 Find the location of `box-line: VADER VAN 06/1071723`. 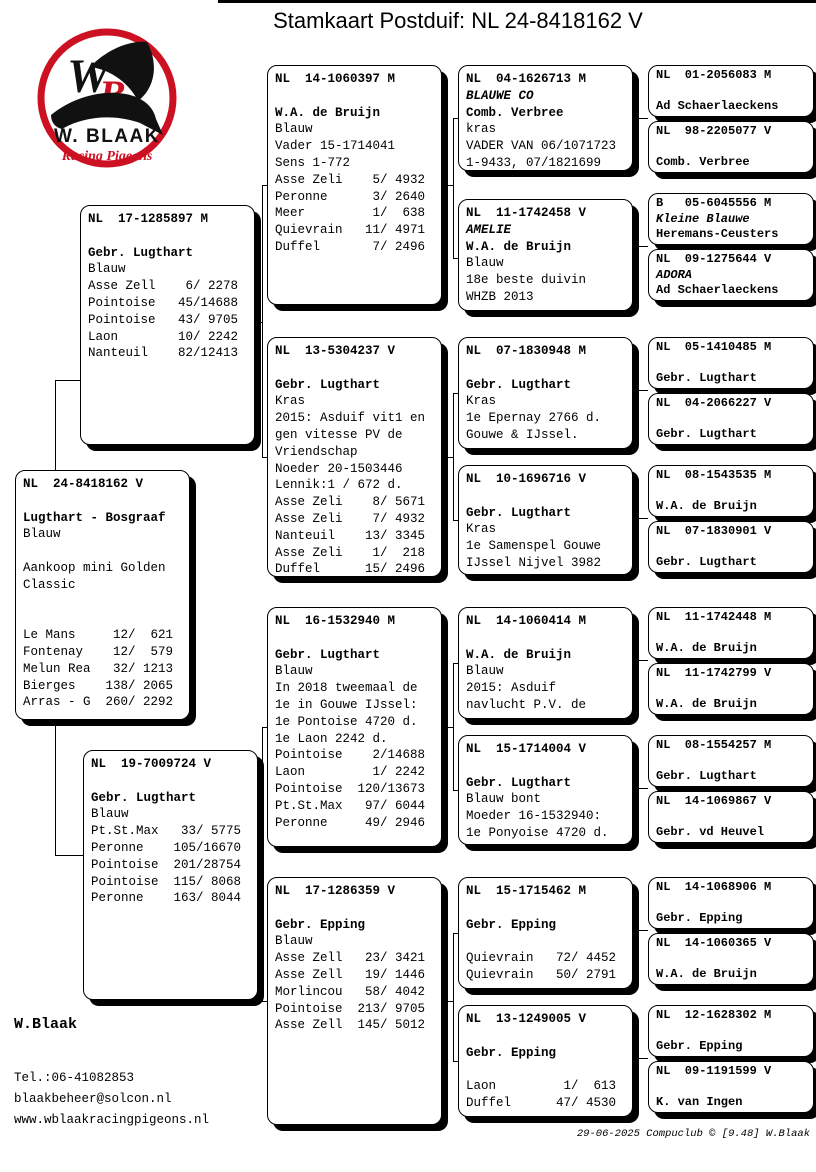

box-line: VADER VAN 06/1071723 is located at coordinates (541, 146).